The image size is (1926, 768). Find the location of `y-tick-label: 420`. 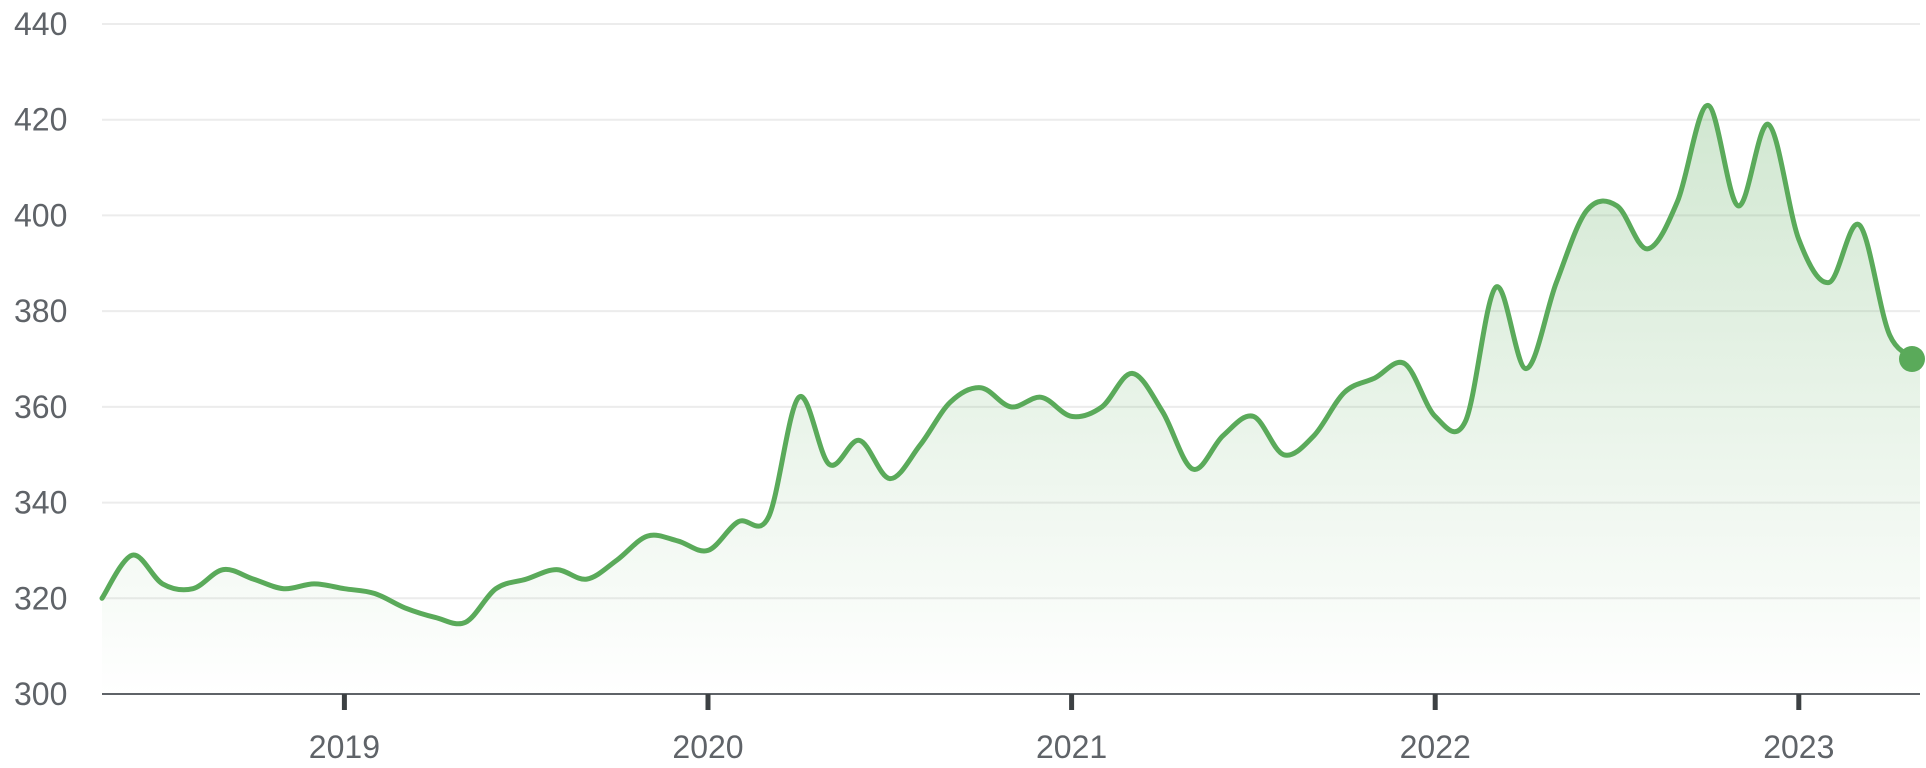

y-tick-label: 420 is located at coordinates (40, 120).